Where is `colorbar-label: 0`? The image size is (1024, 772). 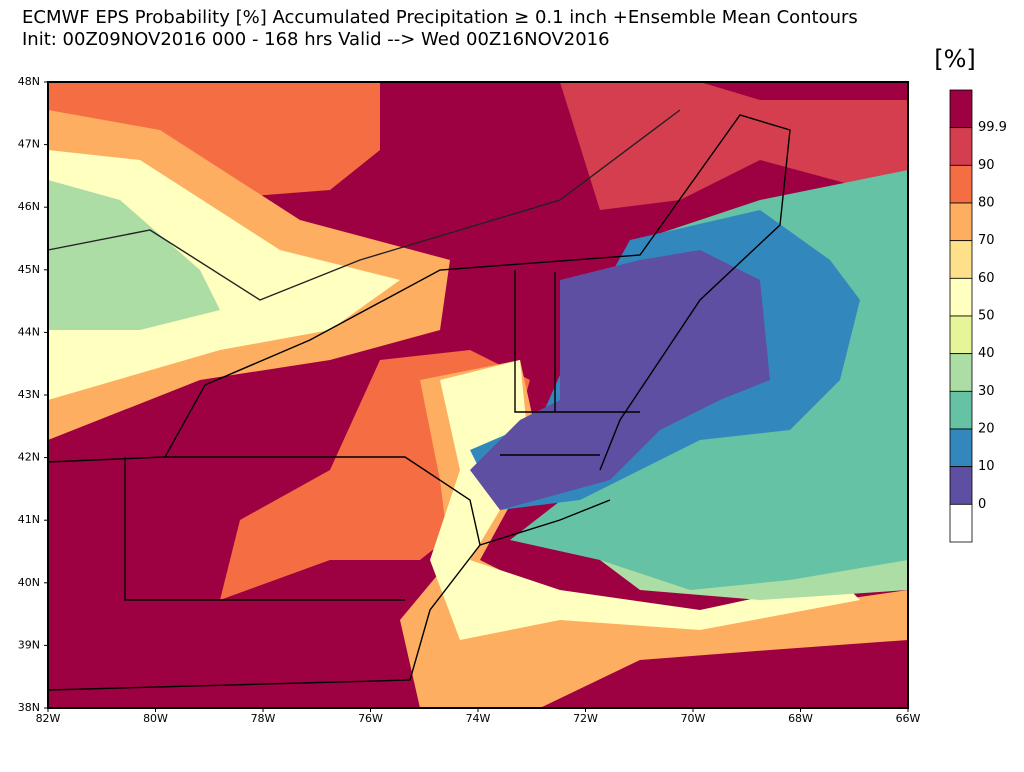 colorbar-label: 0 is located at coordinates (982, 504).